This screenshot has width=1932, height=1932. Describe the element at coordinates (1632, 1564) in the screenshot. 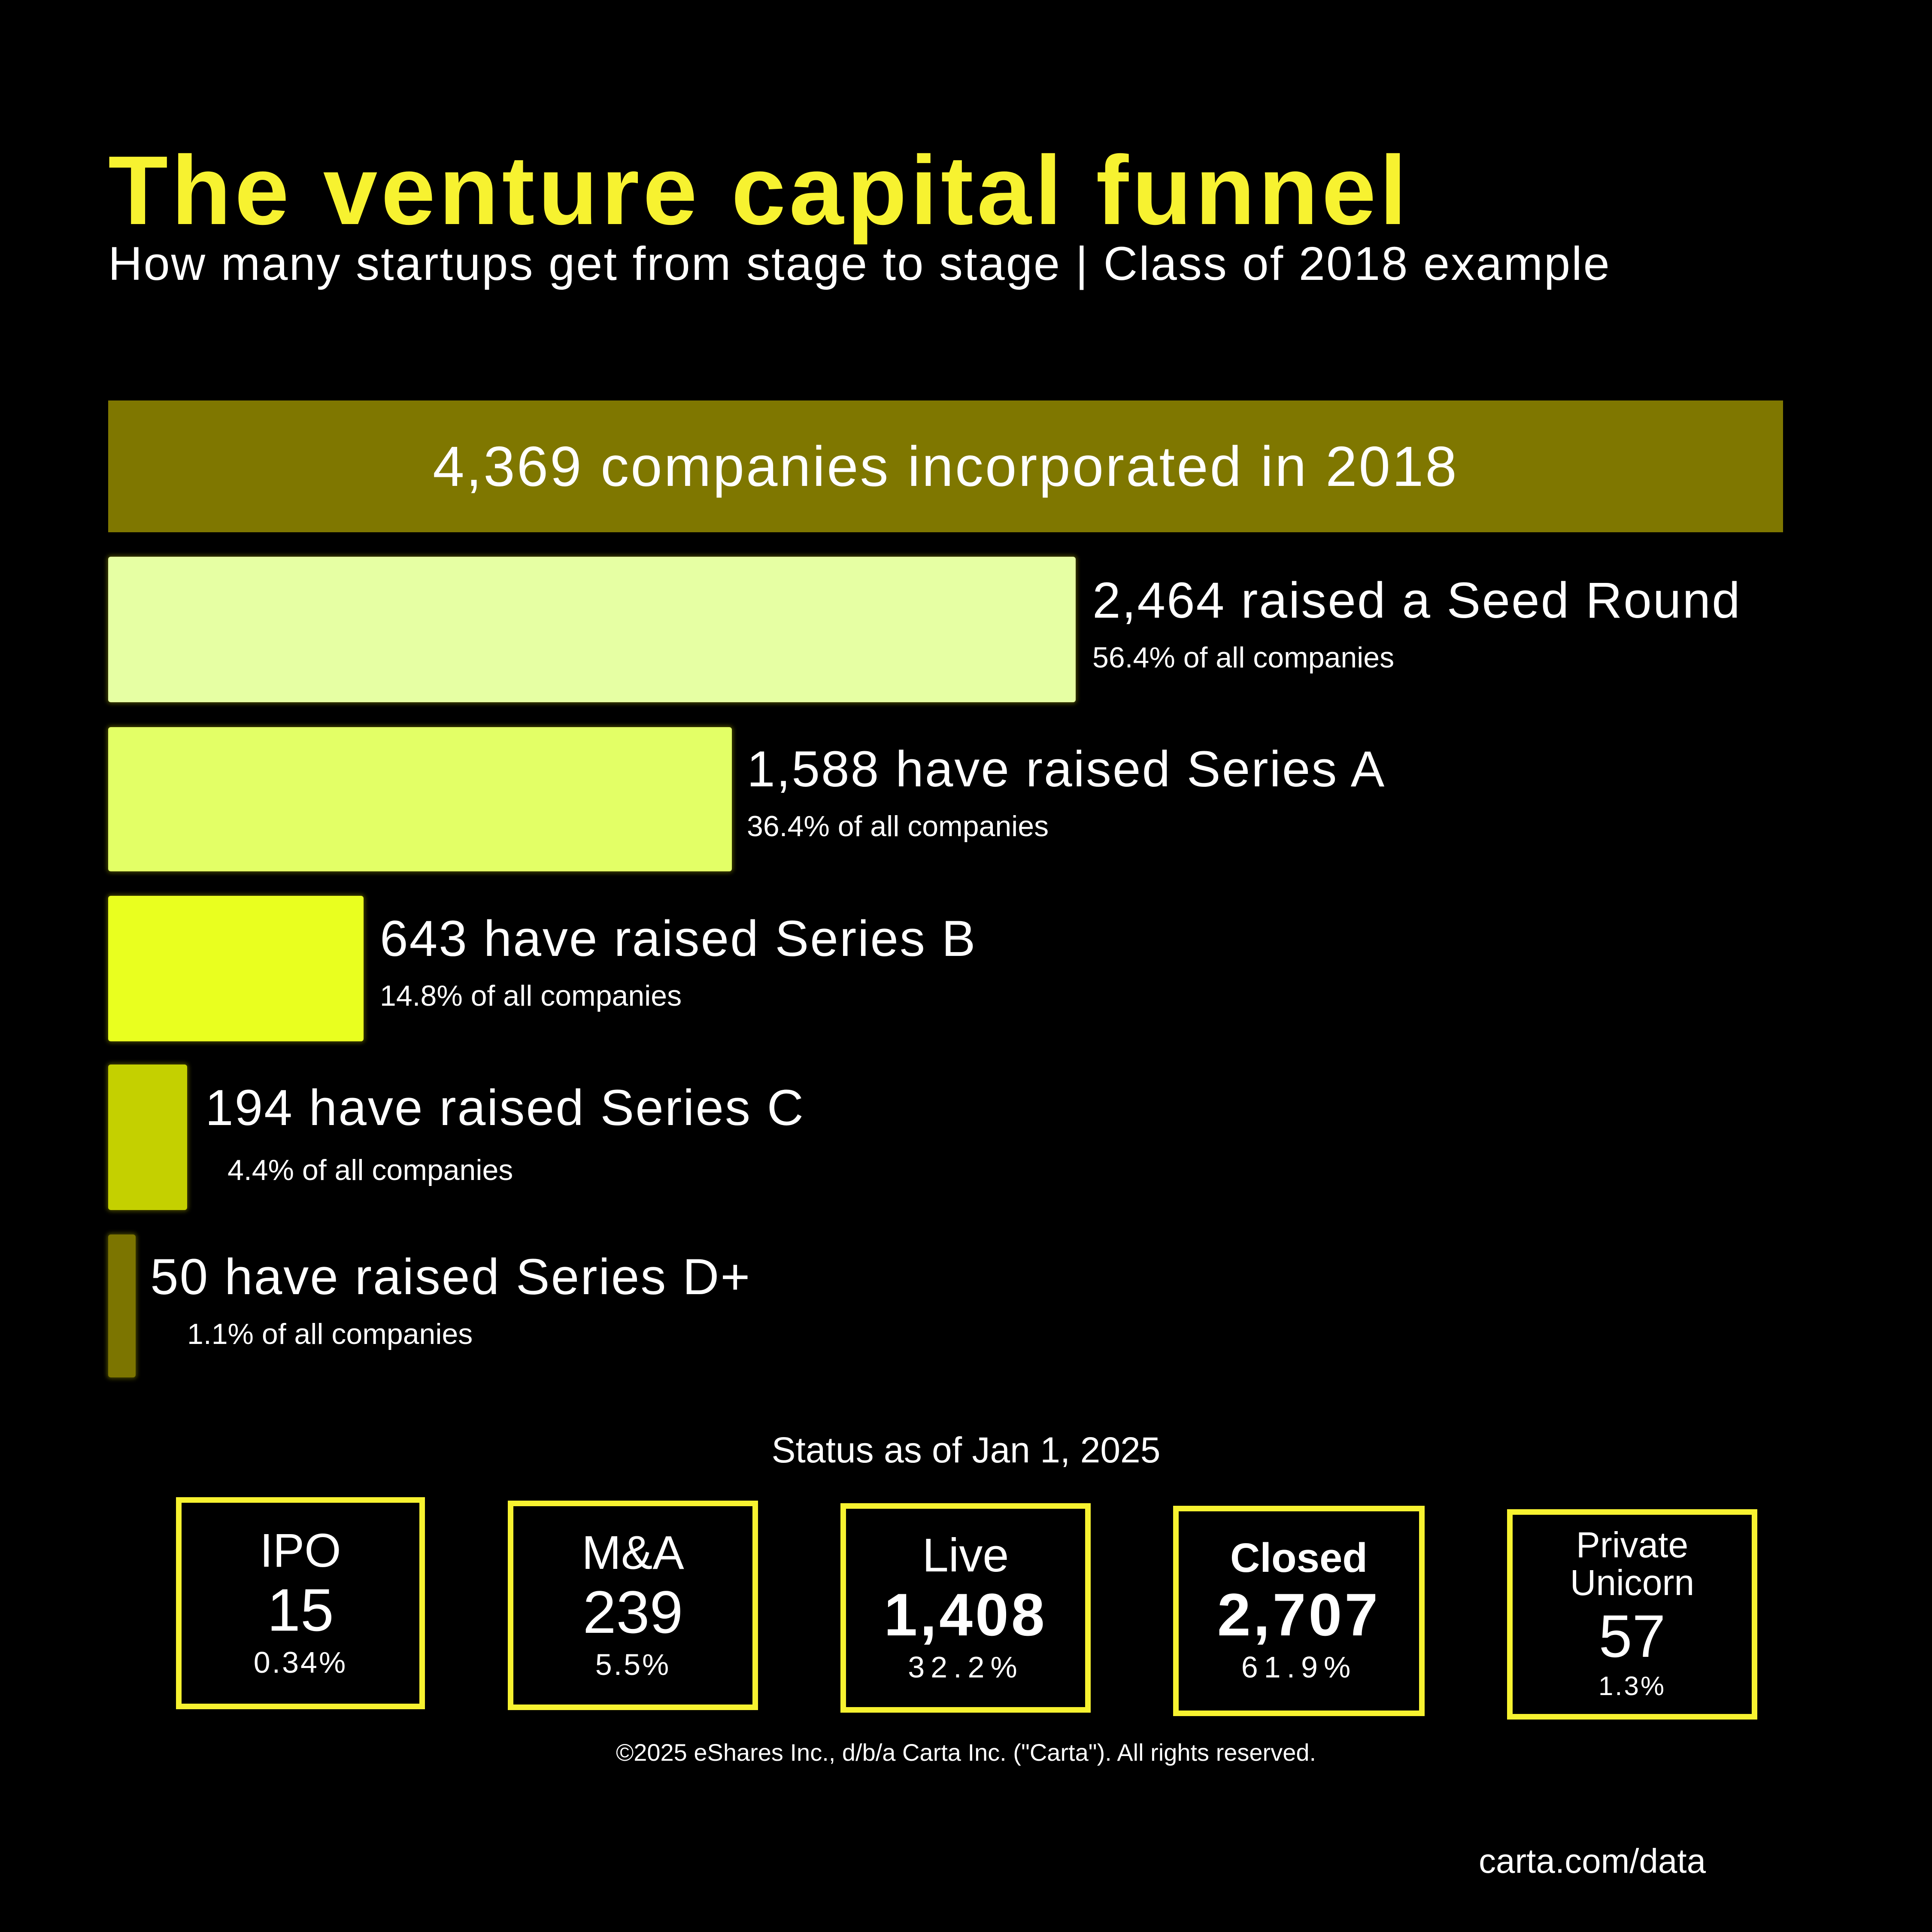

I see `status-unicorn-label: Private Unicorn` at that location.